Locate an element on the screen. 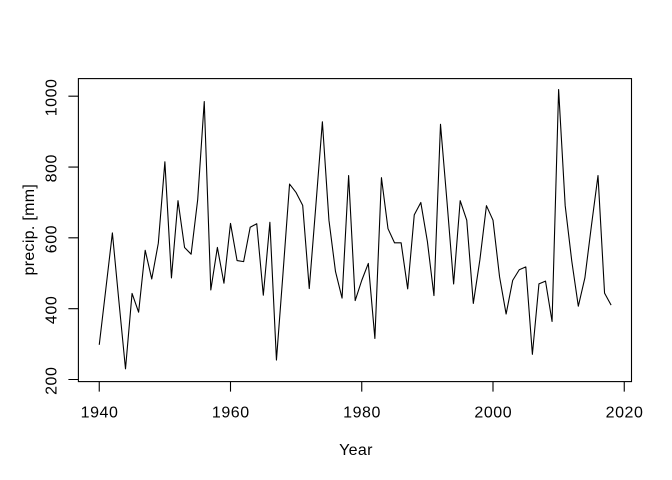  svg-text: 2000 is located at coordinates (493, 412).